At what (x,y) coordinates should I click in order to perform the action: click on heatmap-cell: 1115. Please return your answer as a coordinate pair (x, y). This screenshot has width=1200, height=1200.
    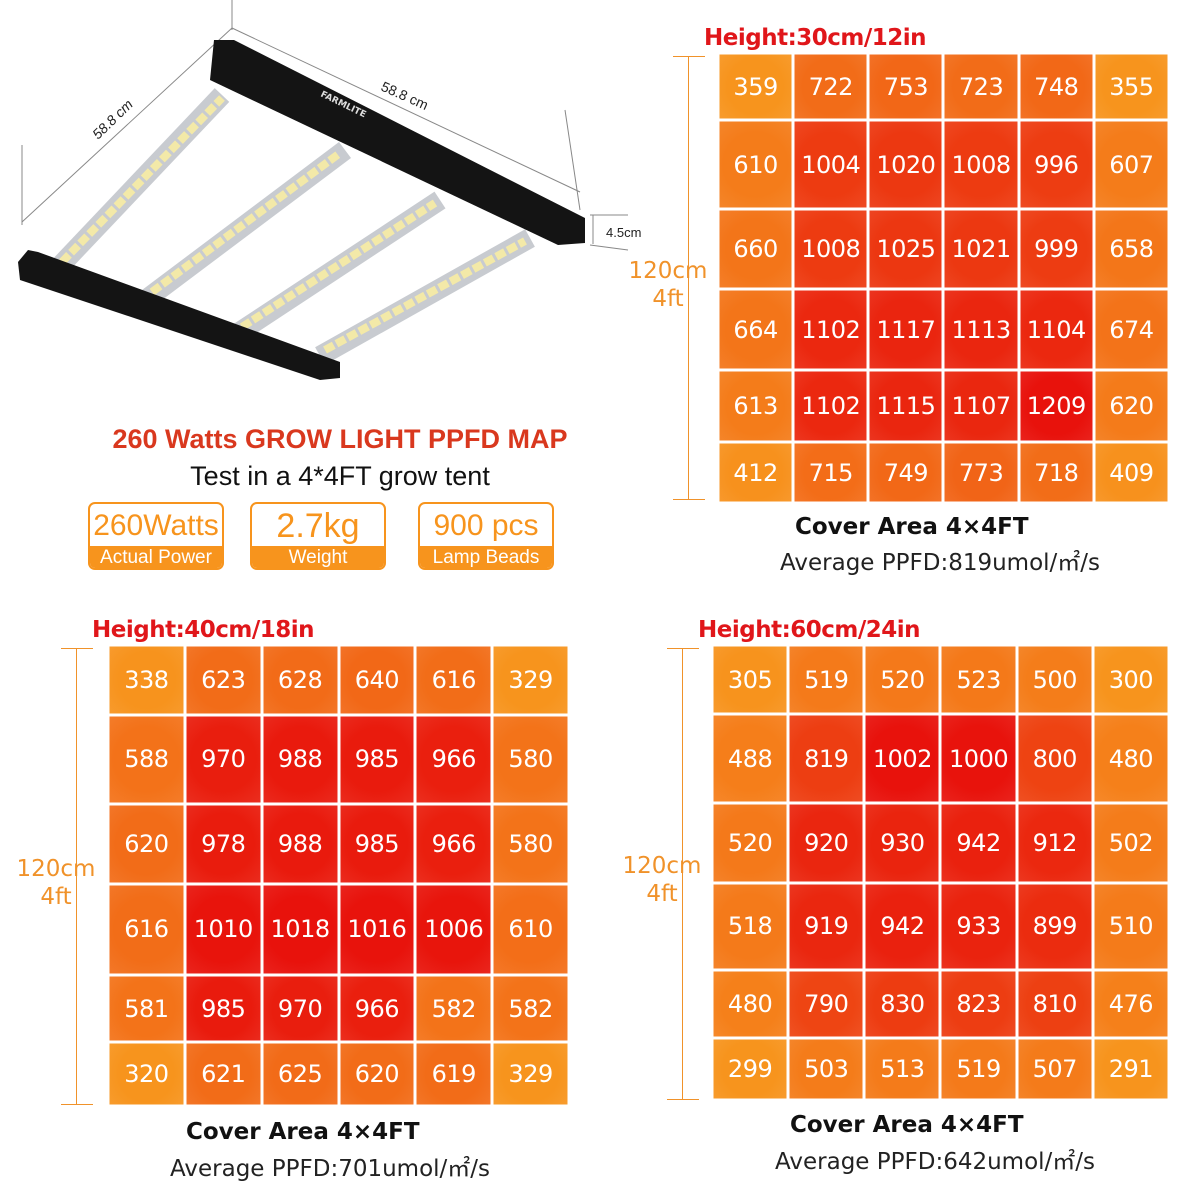
    Looking at the image, I should click on (906, 406).